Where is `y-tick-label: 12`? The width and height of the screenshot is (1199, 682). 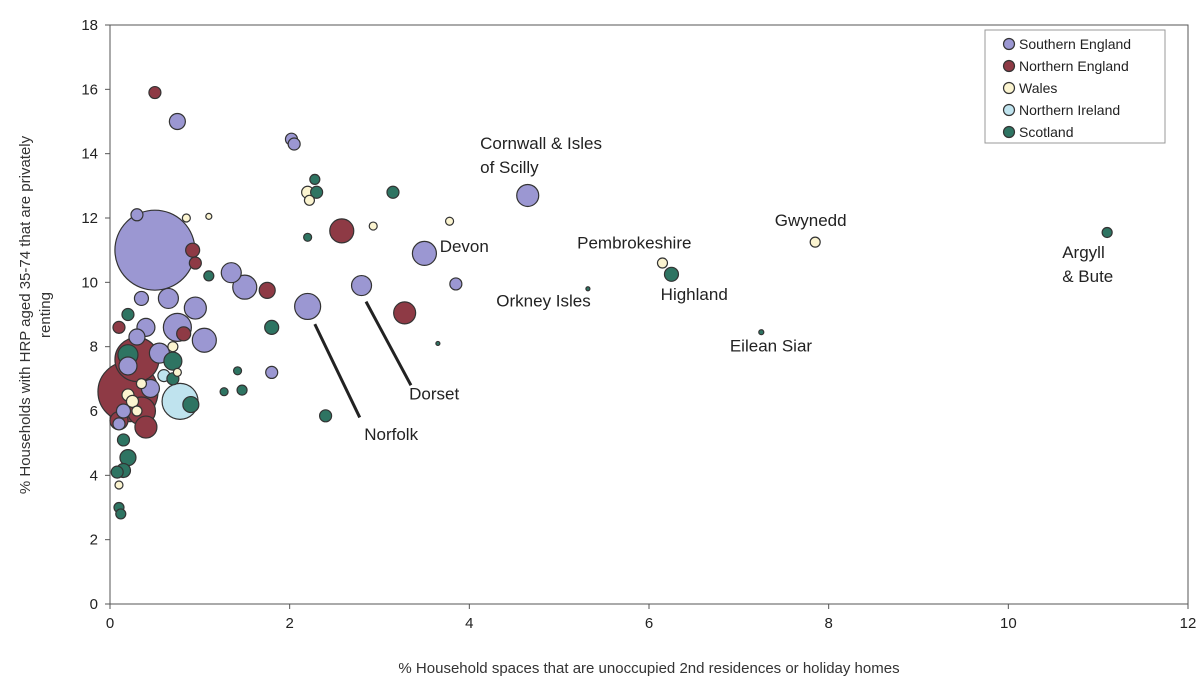 y-tick-label: 12 is located at coordinates (89, 218).